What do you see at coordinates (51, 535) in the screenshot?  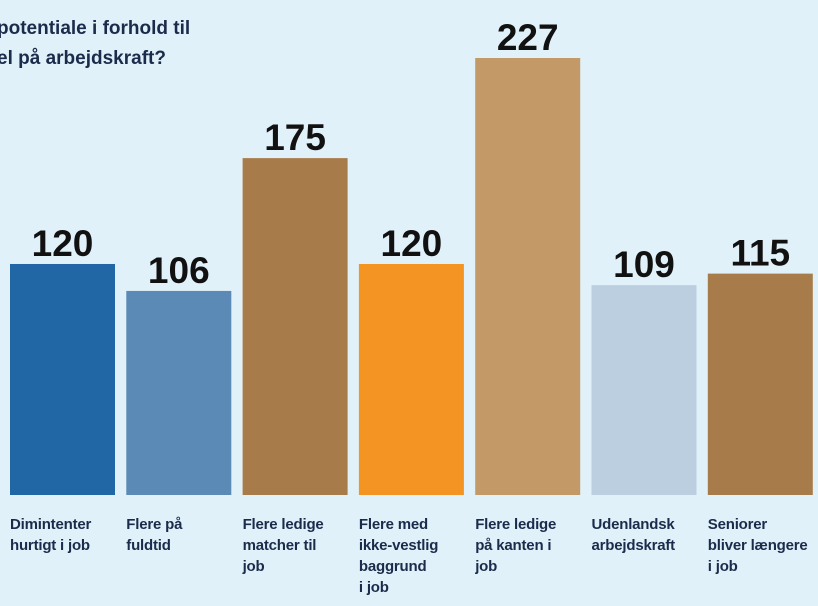 I see `category-label: Dimintenter hurtigt i job` at bounding box center [51, 535].